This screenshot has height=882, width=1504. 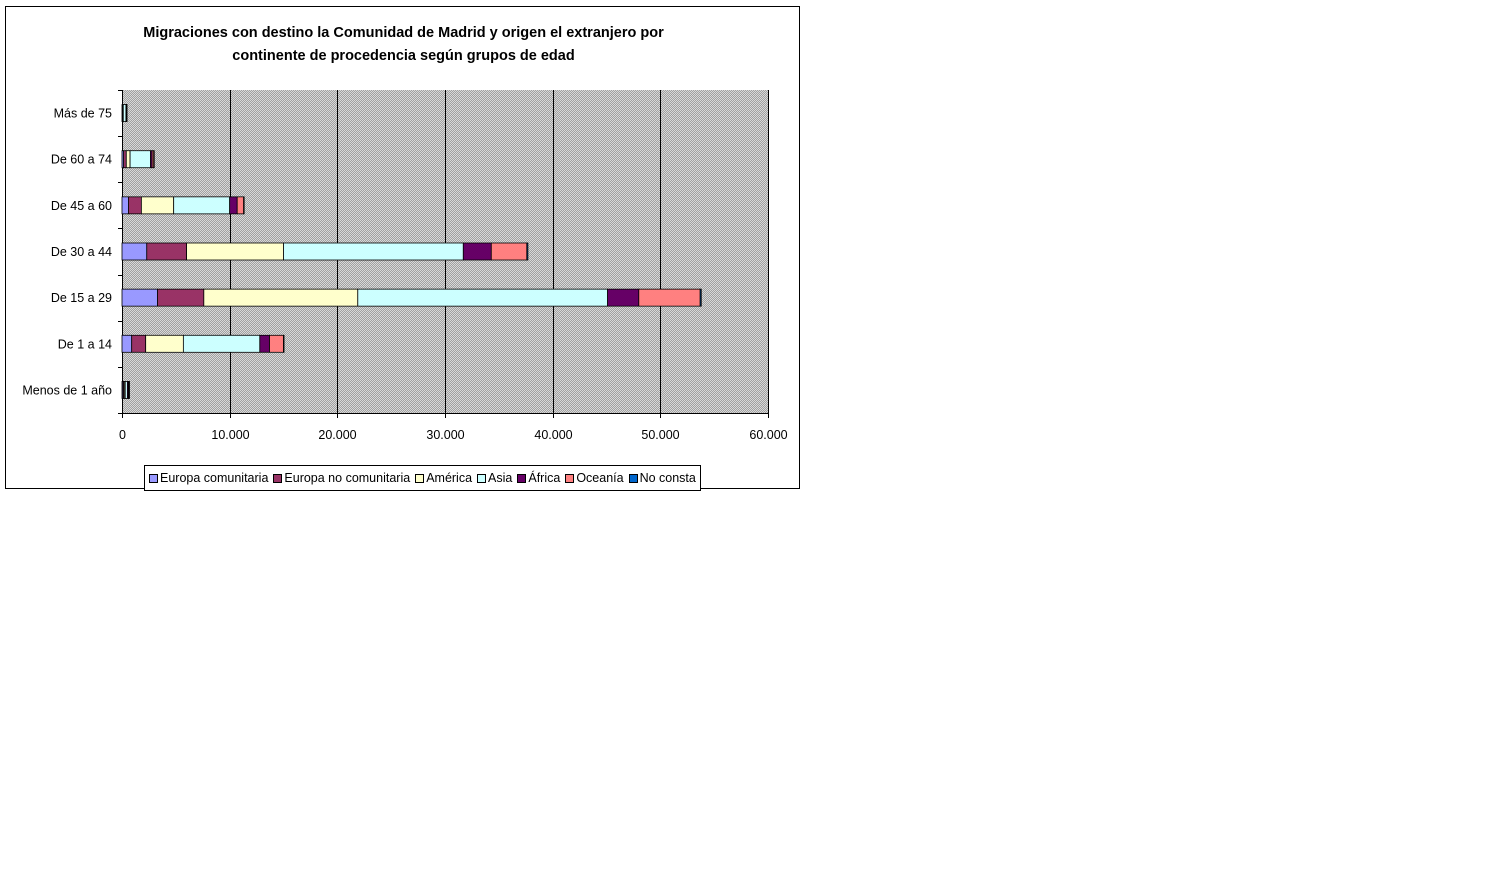 I want to click on x-tick-label: 0, so click(x=122, y=435).